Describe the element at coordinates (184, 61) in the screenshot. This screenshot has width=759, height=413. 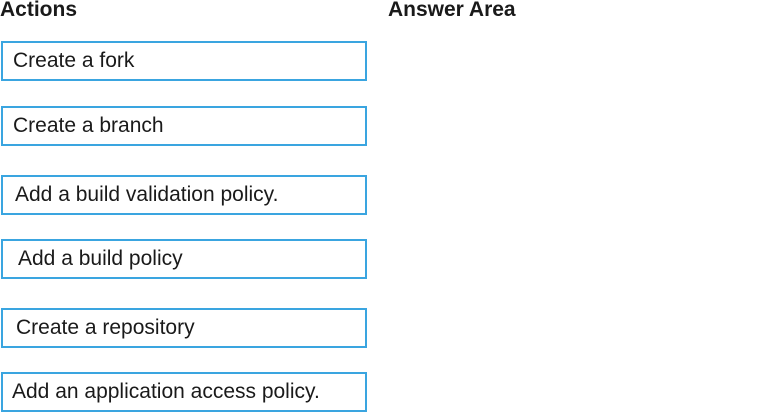
I see `action-create-fork: Create a fork` at that location.